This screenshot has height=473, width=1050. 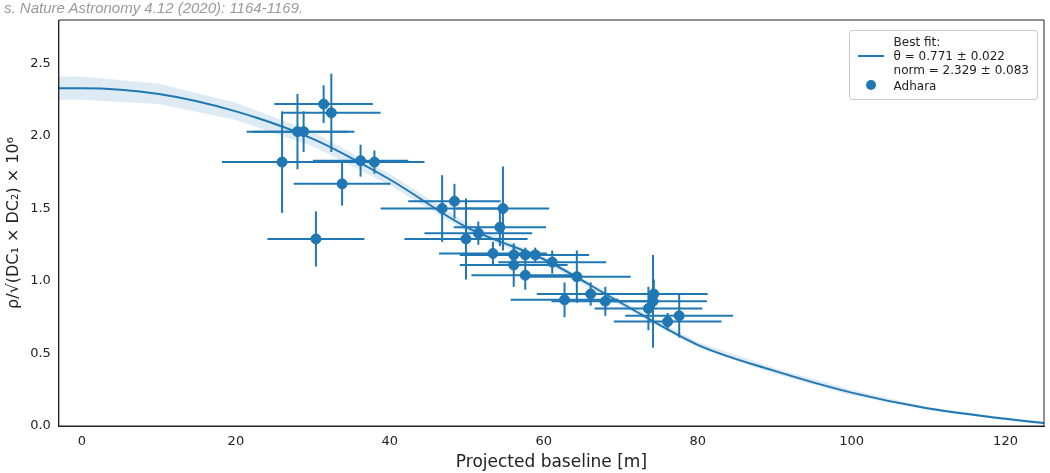 I want to click on x-tick-label: 80, so click(x=697, y=441).